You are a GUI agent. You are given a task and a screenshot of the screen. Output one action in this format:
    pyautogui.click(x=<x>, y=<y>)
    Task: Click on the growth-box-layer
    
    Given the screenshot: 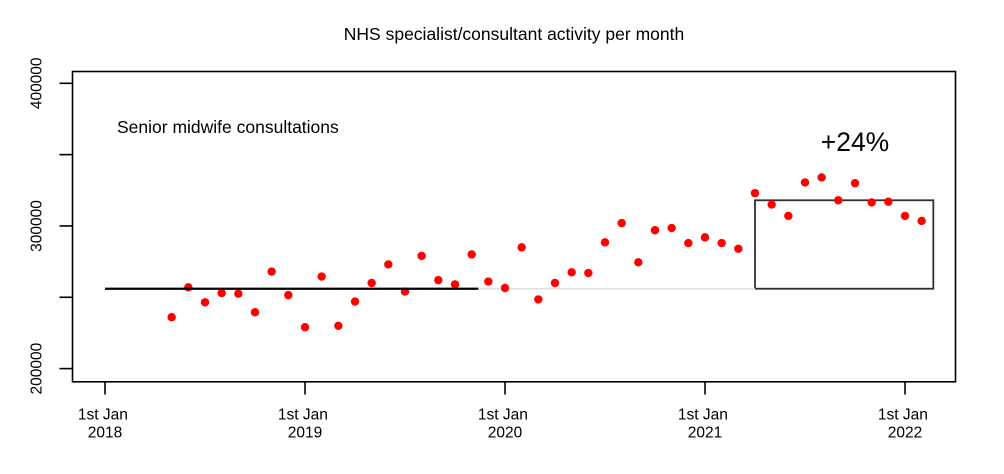 What is the action you would take?
    pyautogui.click(x=844, y=244)
    